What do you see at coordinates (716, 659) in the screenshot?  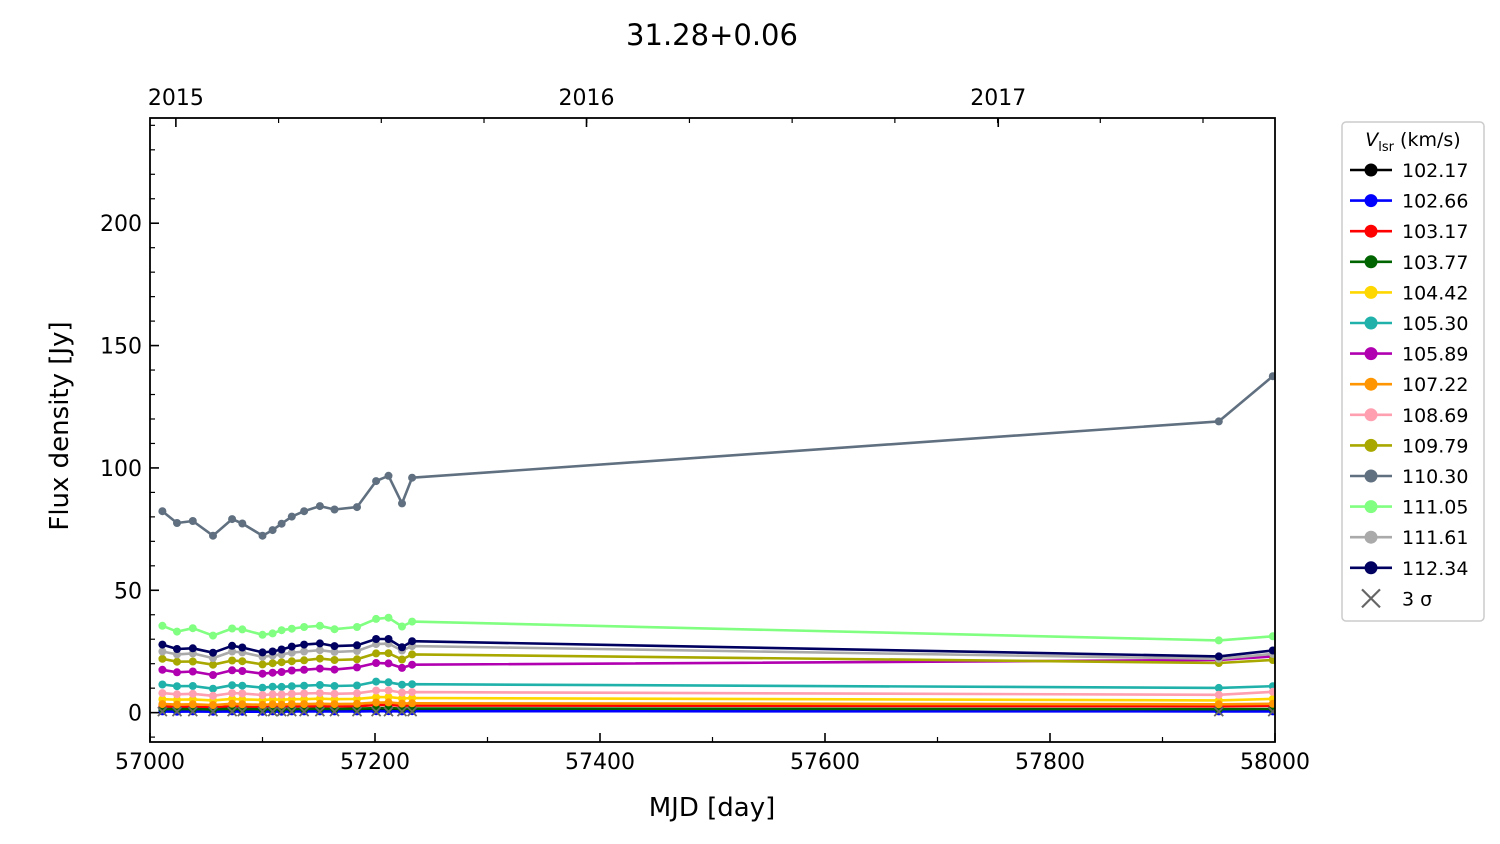 I see `series-109.79` at bounding box center [716, 659].